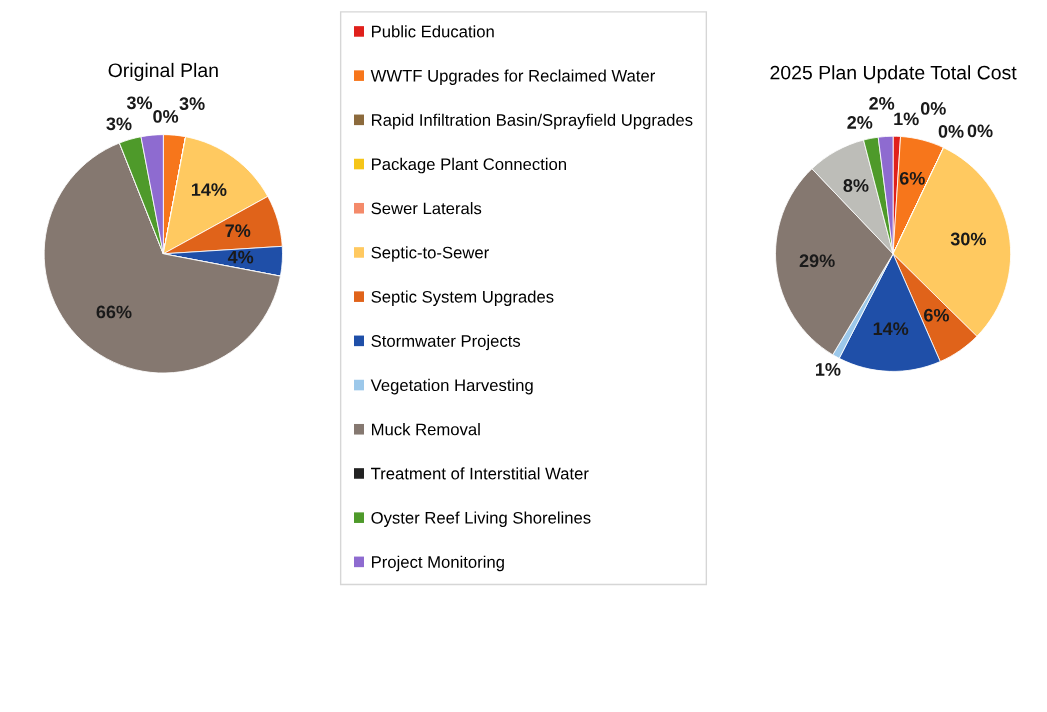  I want to click on legend-label: Oyster Reef Living Shorelines, so click(481, 519).